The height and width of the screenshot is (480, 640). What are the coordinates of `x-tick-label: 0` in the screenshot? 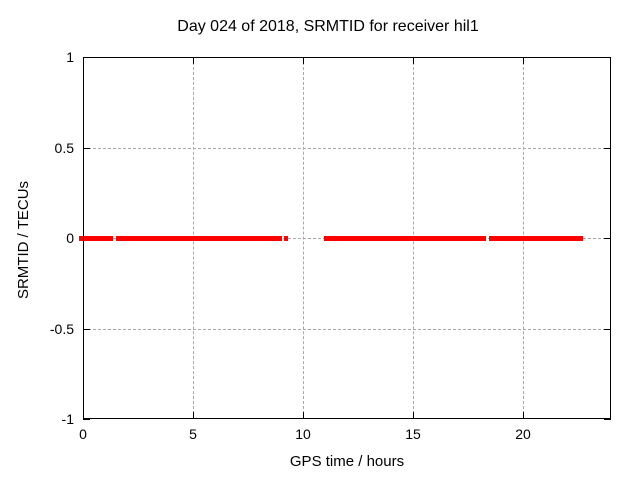 It's located at (83, 434).